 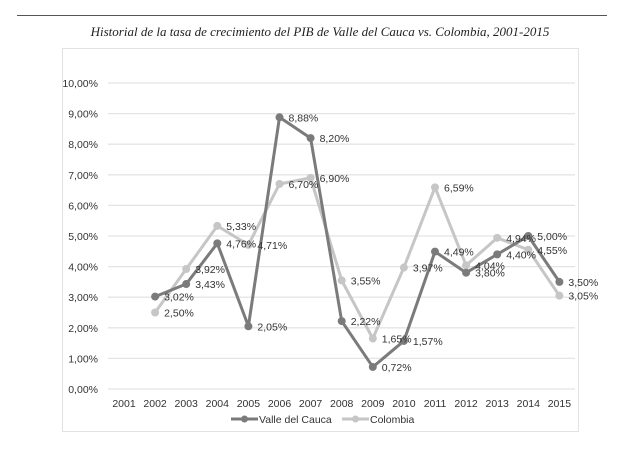 What do you see at coordinates (521, 239) in the screenshot?
I see `data-label: 4,94%` at bounding box center [521, 239].